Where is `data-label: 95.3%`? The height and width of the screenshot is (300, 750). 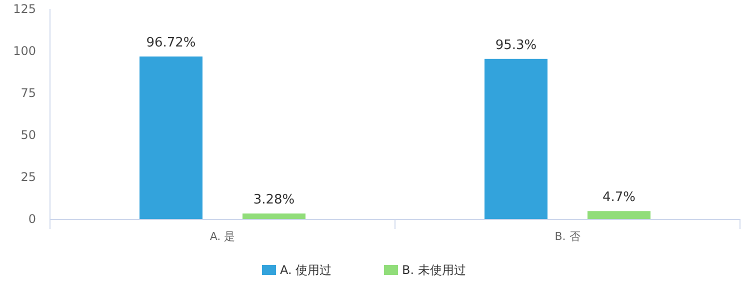 data-label: 95.3% is located at coordinates (516, 45).